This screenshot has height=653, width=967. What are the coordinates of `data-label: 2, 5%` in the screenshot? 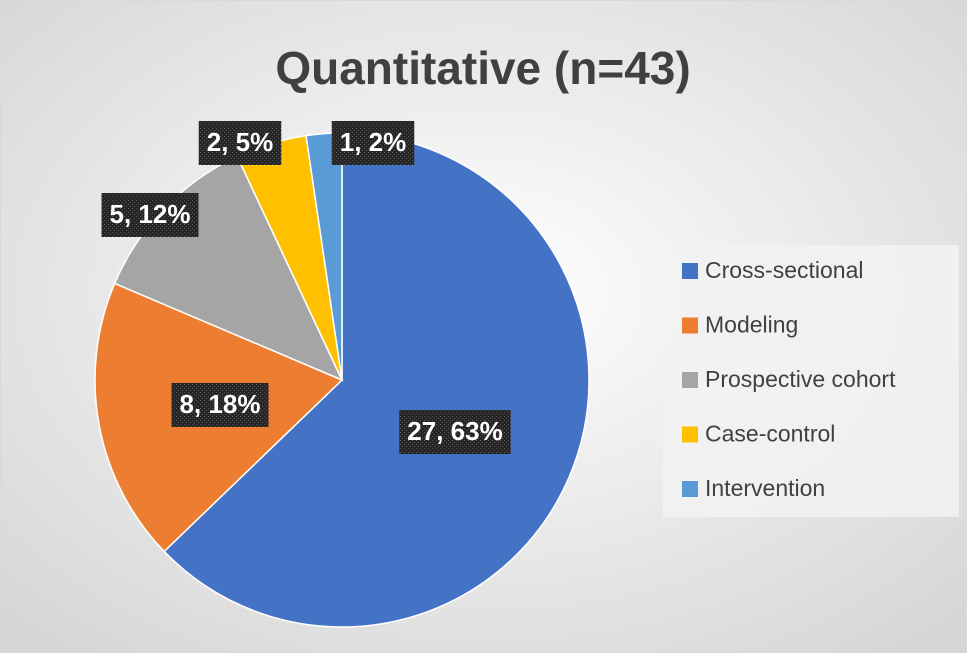 It's located at (240, 143).